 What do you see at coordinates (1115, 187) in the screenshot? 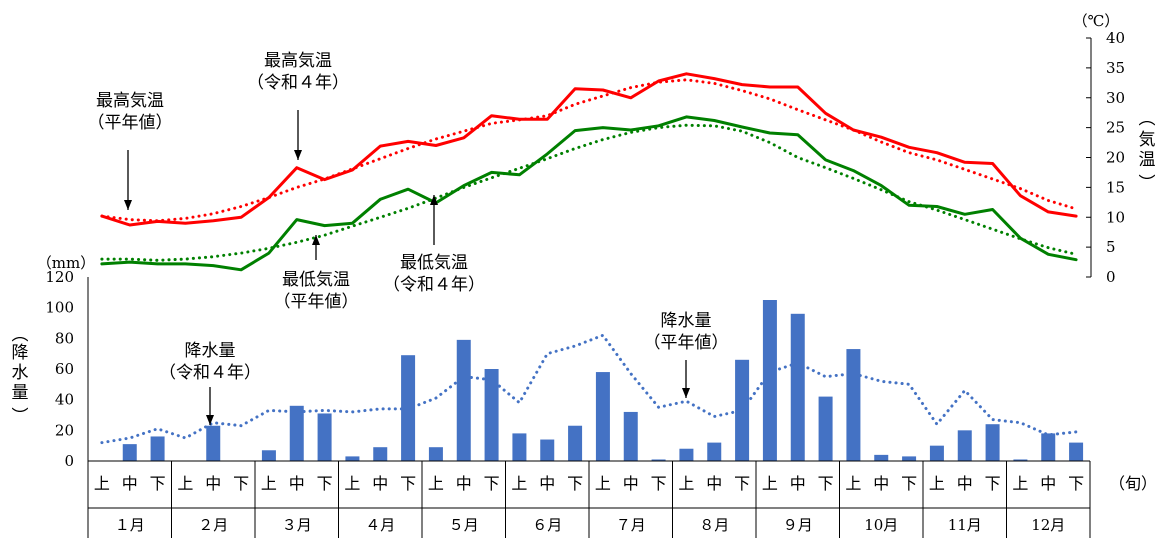
I see `temp-tick-label: 15` at bounding box center [1115, 187].